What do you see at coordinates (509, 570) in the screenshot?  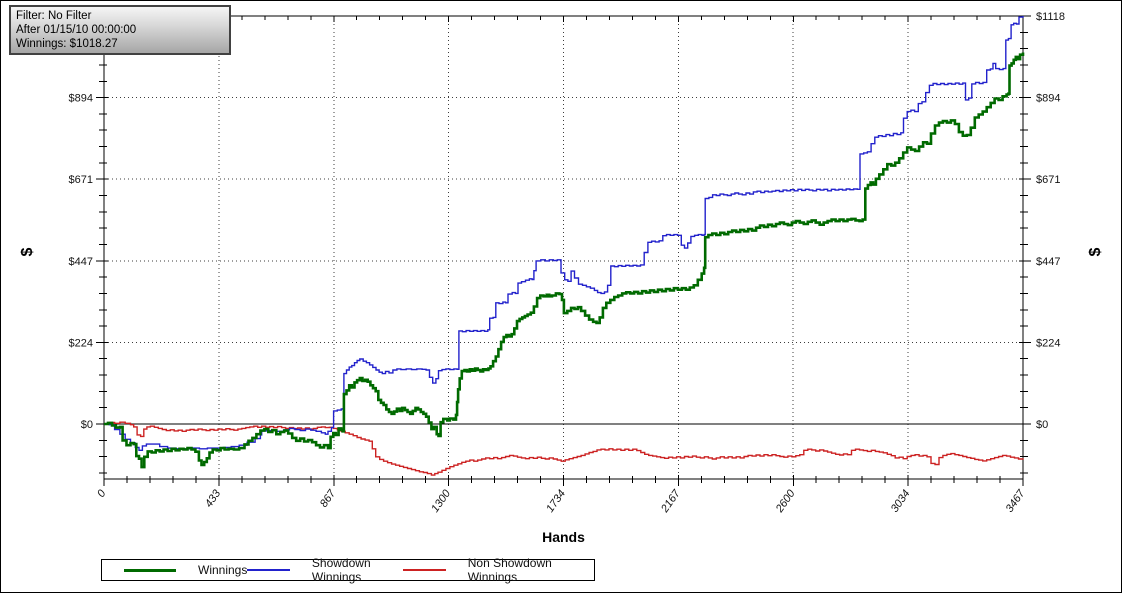 I see `legend-label-non-showdown-winnings: Non Showdown Winnings` at bounding box center [509, 570].